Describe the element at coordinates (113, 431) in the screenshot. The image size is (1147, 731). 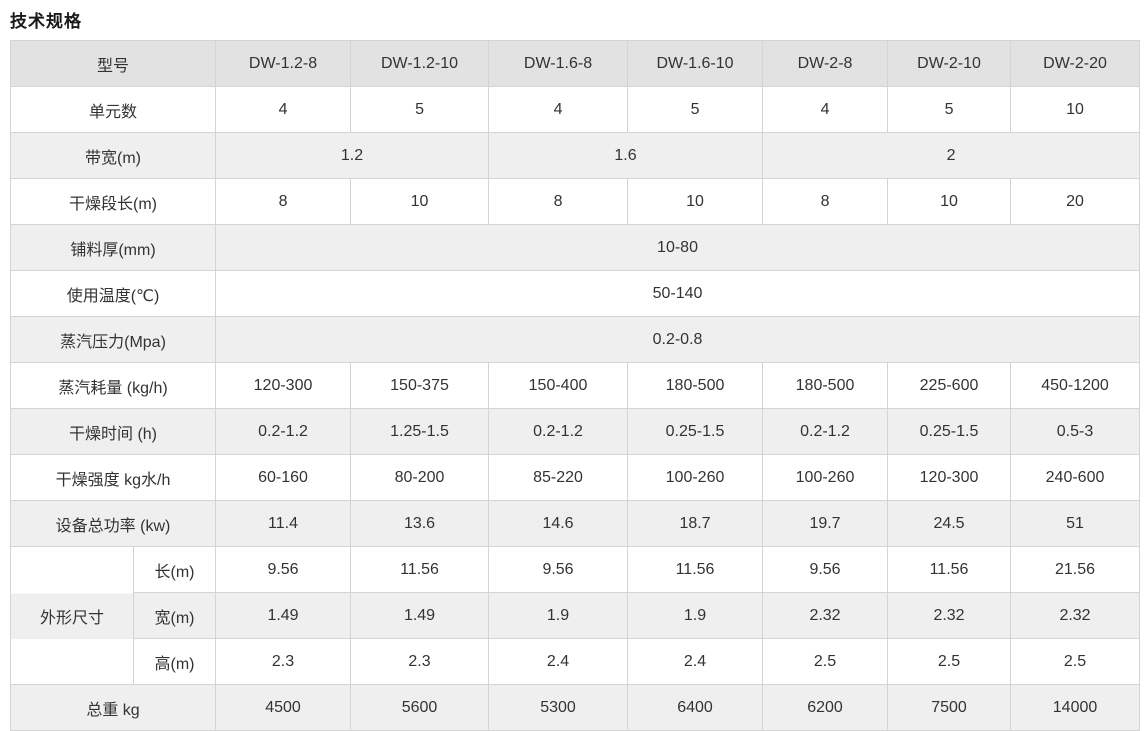
I see `row-label-drying-time: 干燥时间 (h)` at that location.